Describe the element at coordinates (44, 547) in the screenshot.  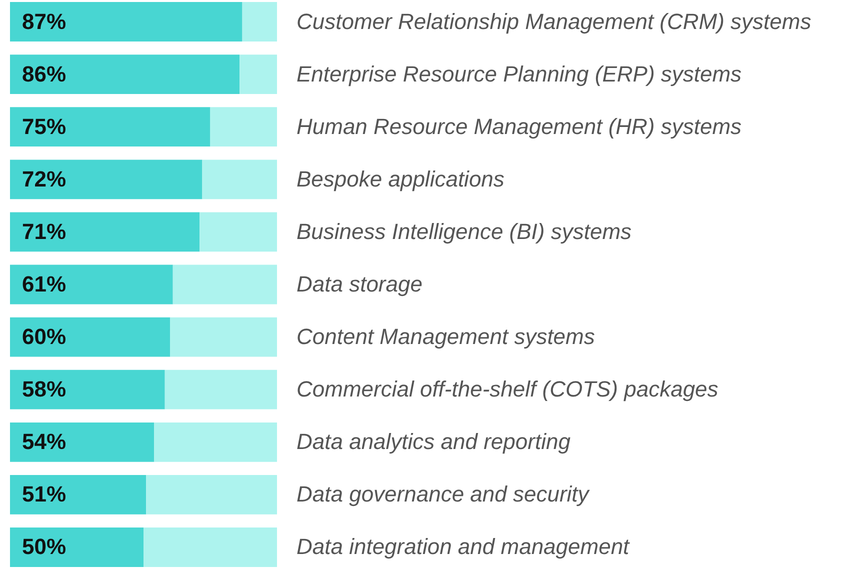
I see `data-label: 50%` at that location.